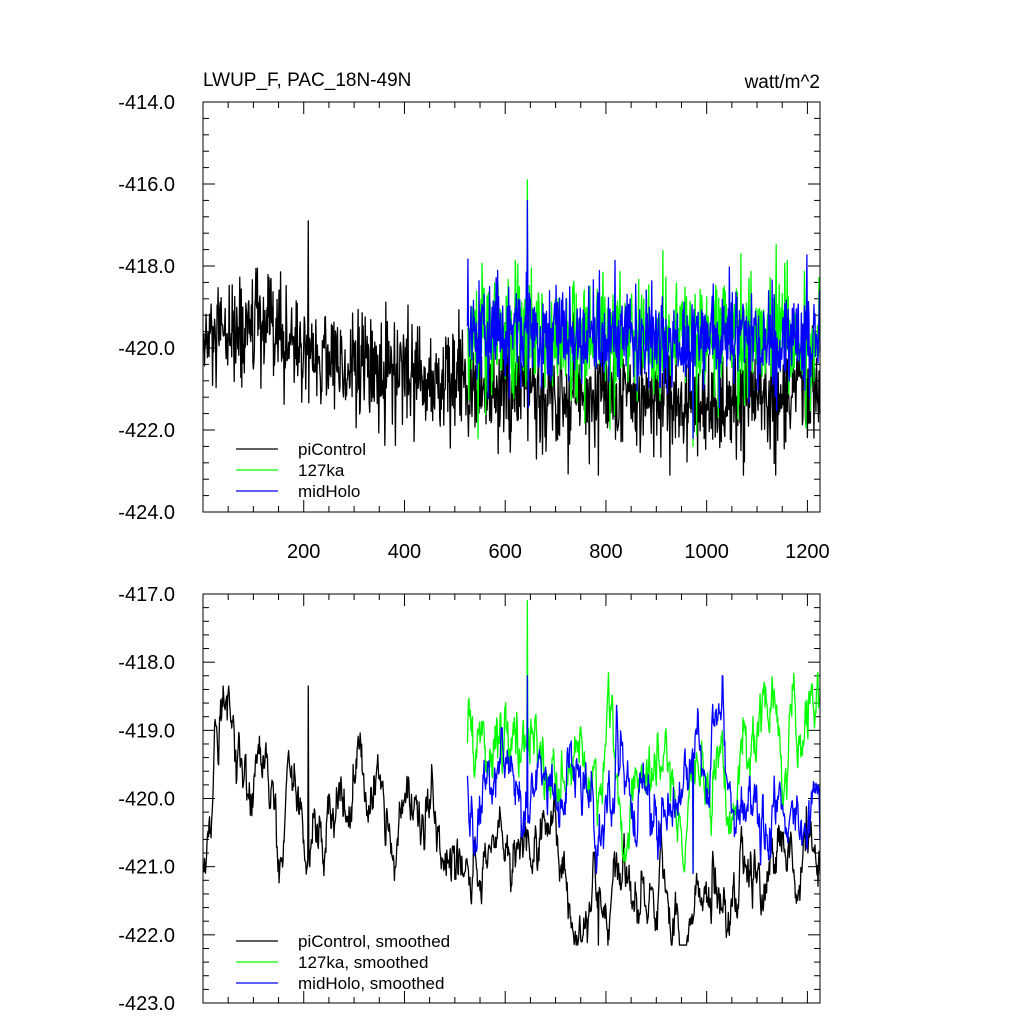 Image resolution: width=1024 pixels, height=1024 pixels. What do you see at coordinates (146, 103) in the screenshot?
I see `y-tick-label: -414.0` at bounding box center [146, 103].